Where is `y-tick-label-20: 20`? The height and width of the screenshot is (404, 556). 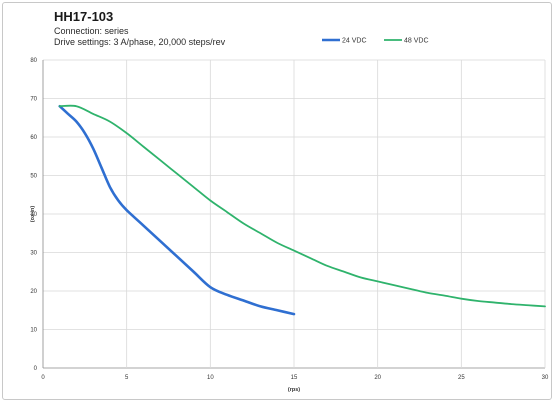
y-tick-label-20: 20 is located at coordinates (33, 292).